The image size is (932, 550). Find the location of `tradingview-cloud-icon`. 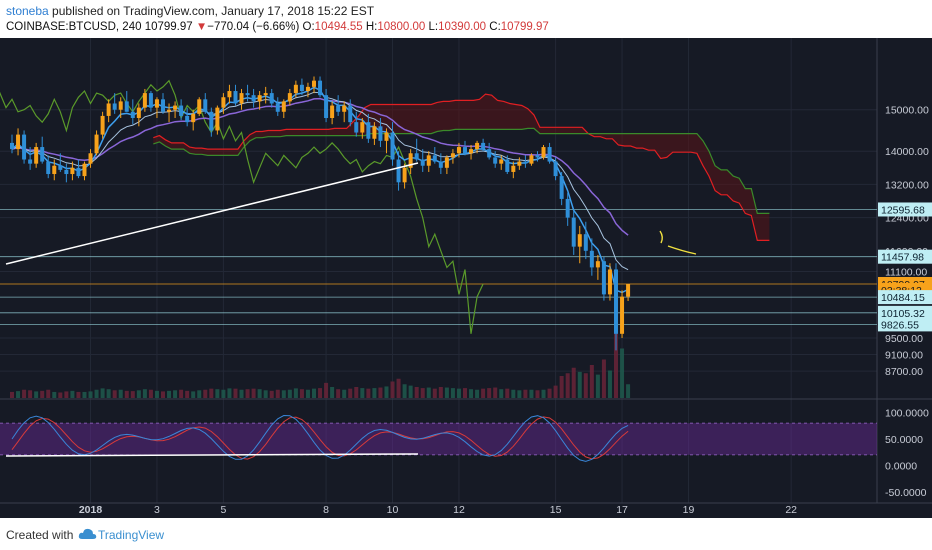

tradingview-cloud-icon is located at coordinates (88, 534).